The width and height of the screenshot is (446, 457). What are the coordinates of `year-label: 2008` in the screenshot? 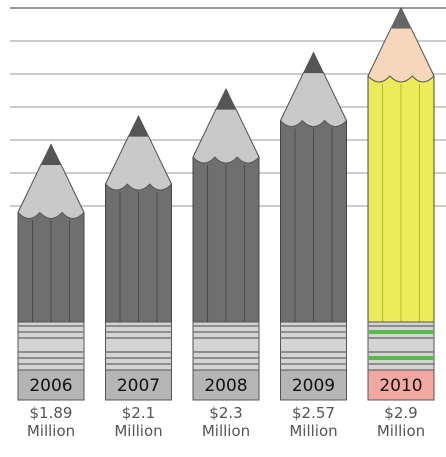 It's located at (225, 386).